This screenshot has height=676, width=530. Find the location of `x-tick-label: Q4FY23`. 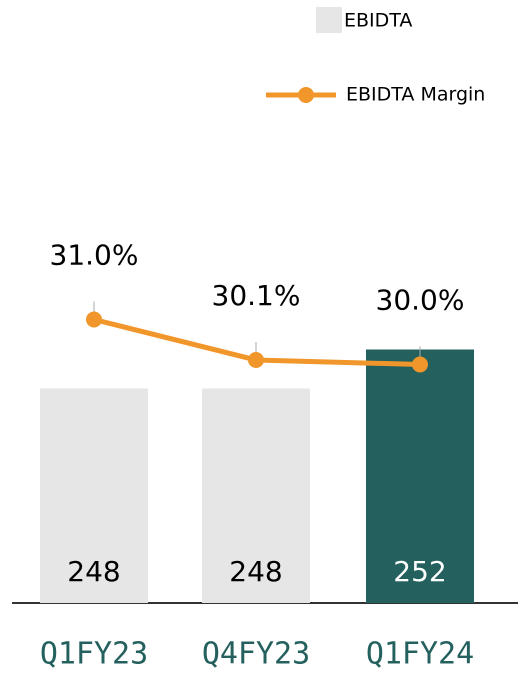

x-tick-label: Q4FY23 is located at coordinates (256, 654).